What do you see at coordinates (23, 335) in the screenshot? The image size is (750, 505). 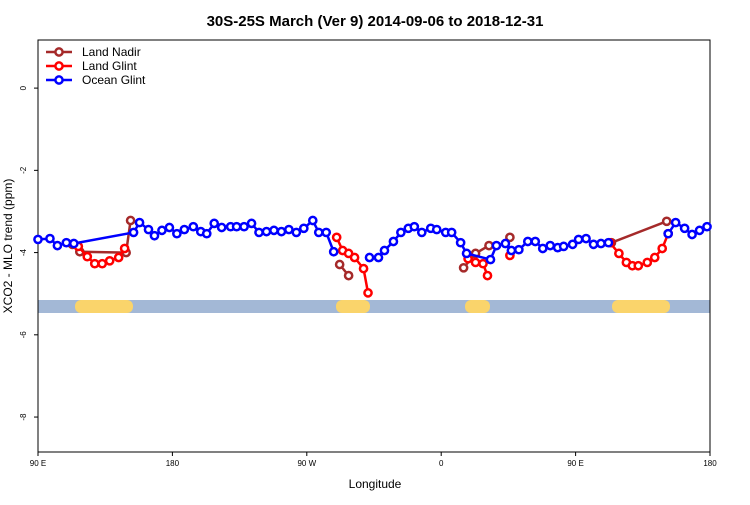 I see `y-tick-label: -6` at bounding box center [23, 335].